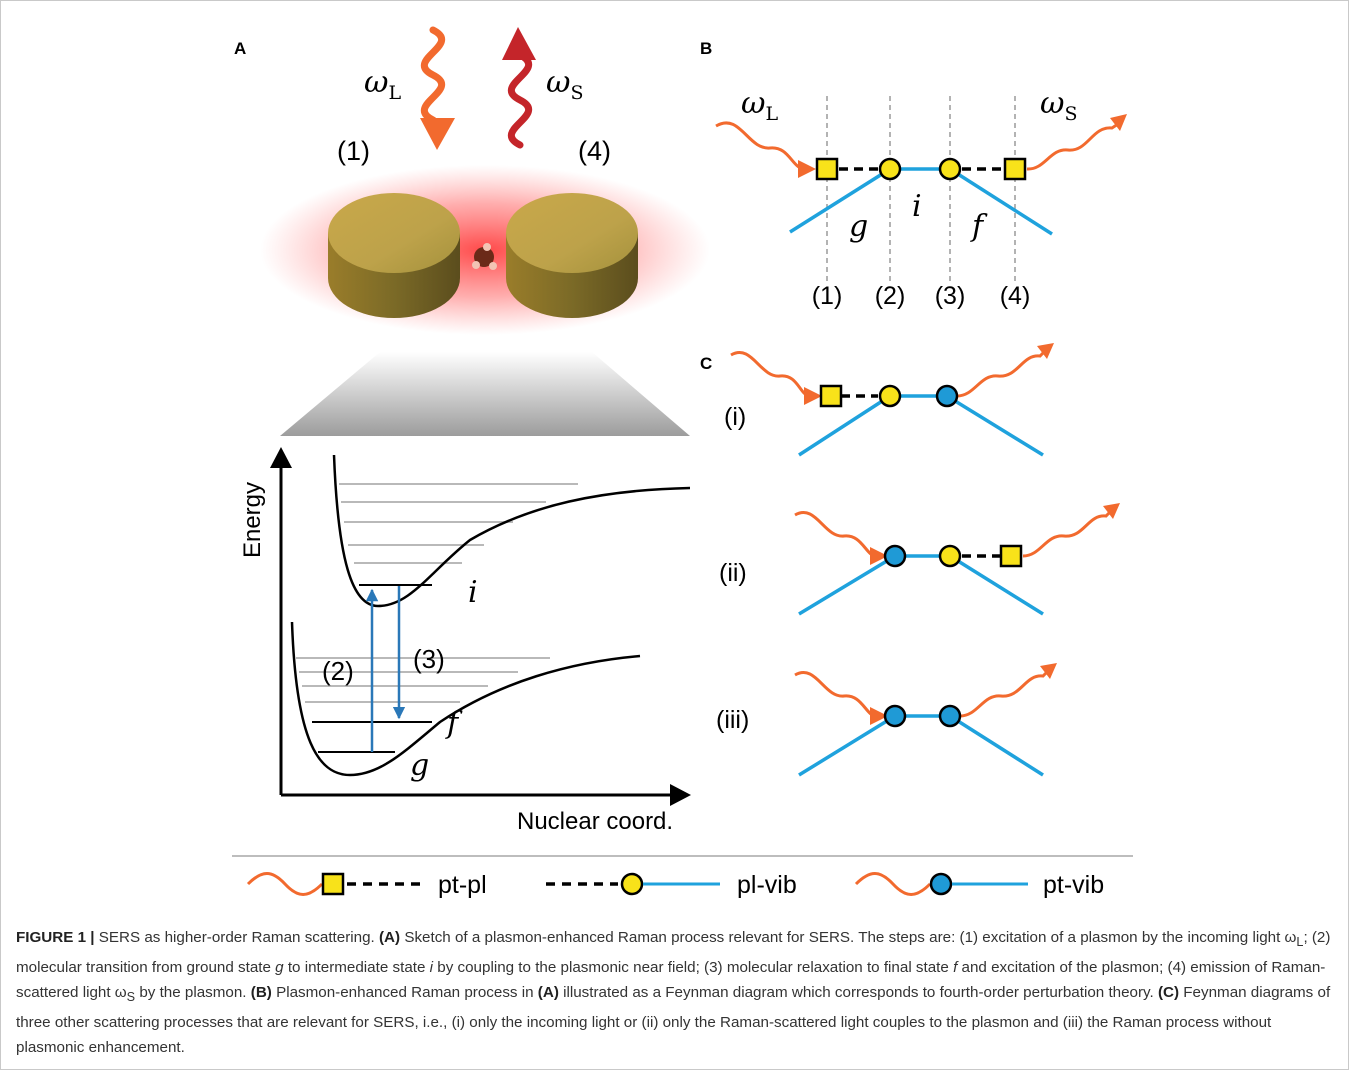 The image size is (1349, 1070). Describe the element at coordinates (594, 151) in the screenshot. I see `step-4-label: (4)` at that location.